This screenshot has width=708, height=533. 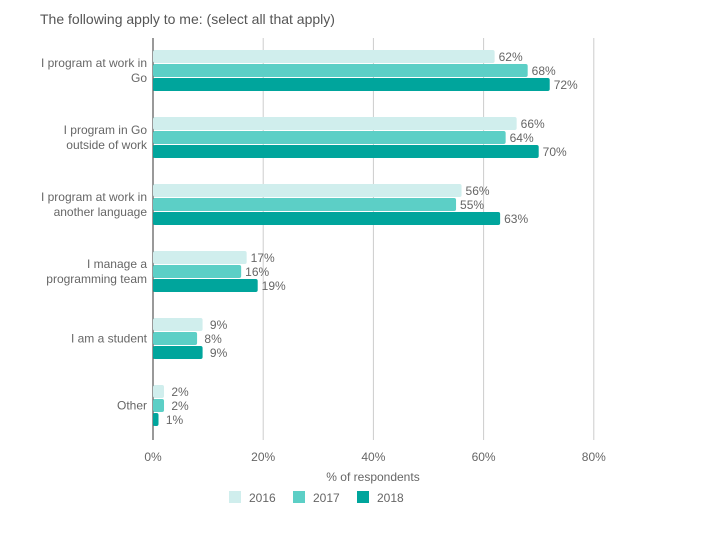 I want to click on data-label: 8%, so click(x=213, y=339).